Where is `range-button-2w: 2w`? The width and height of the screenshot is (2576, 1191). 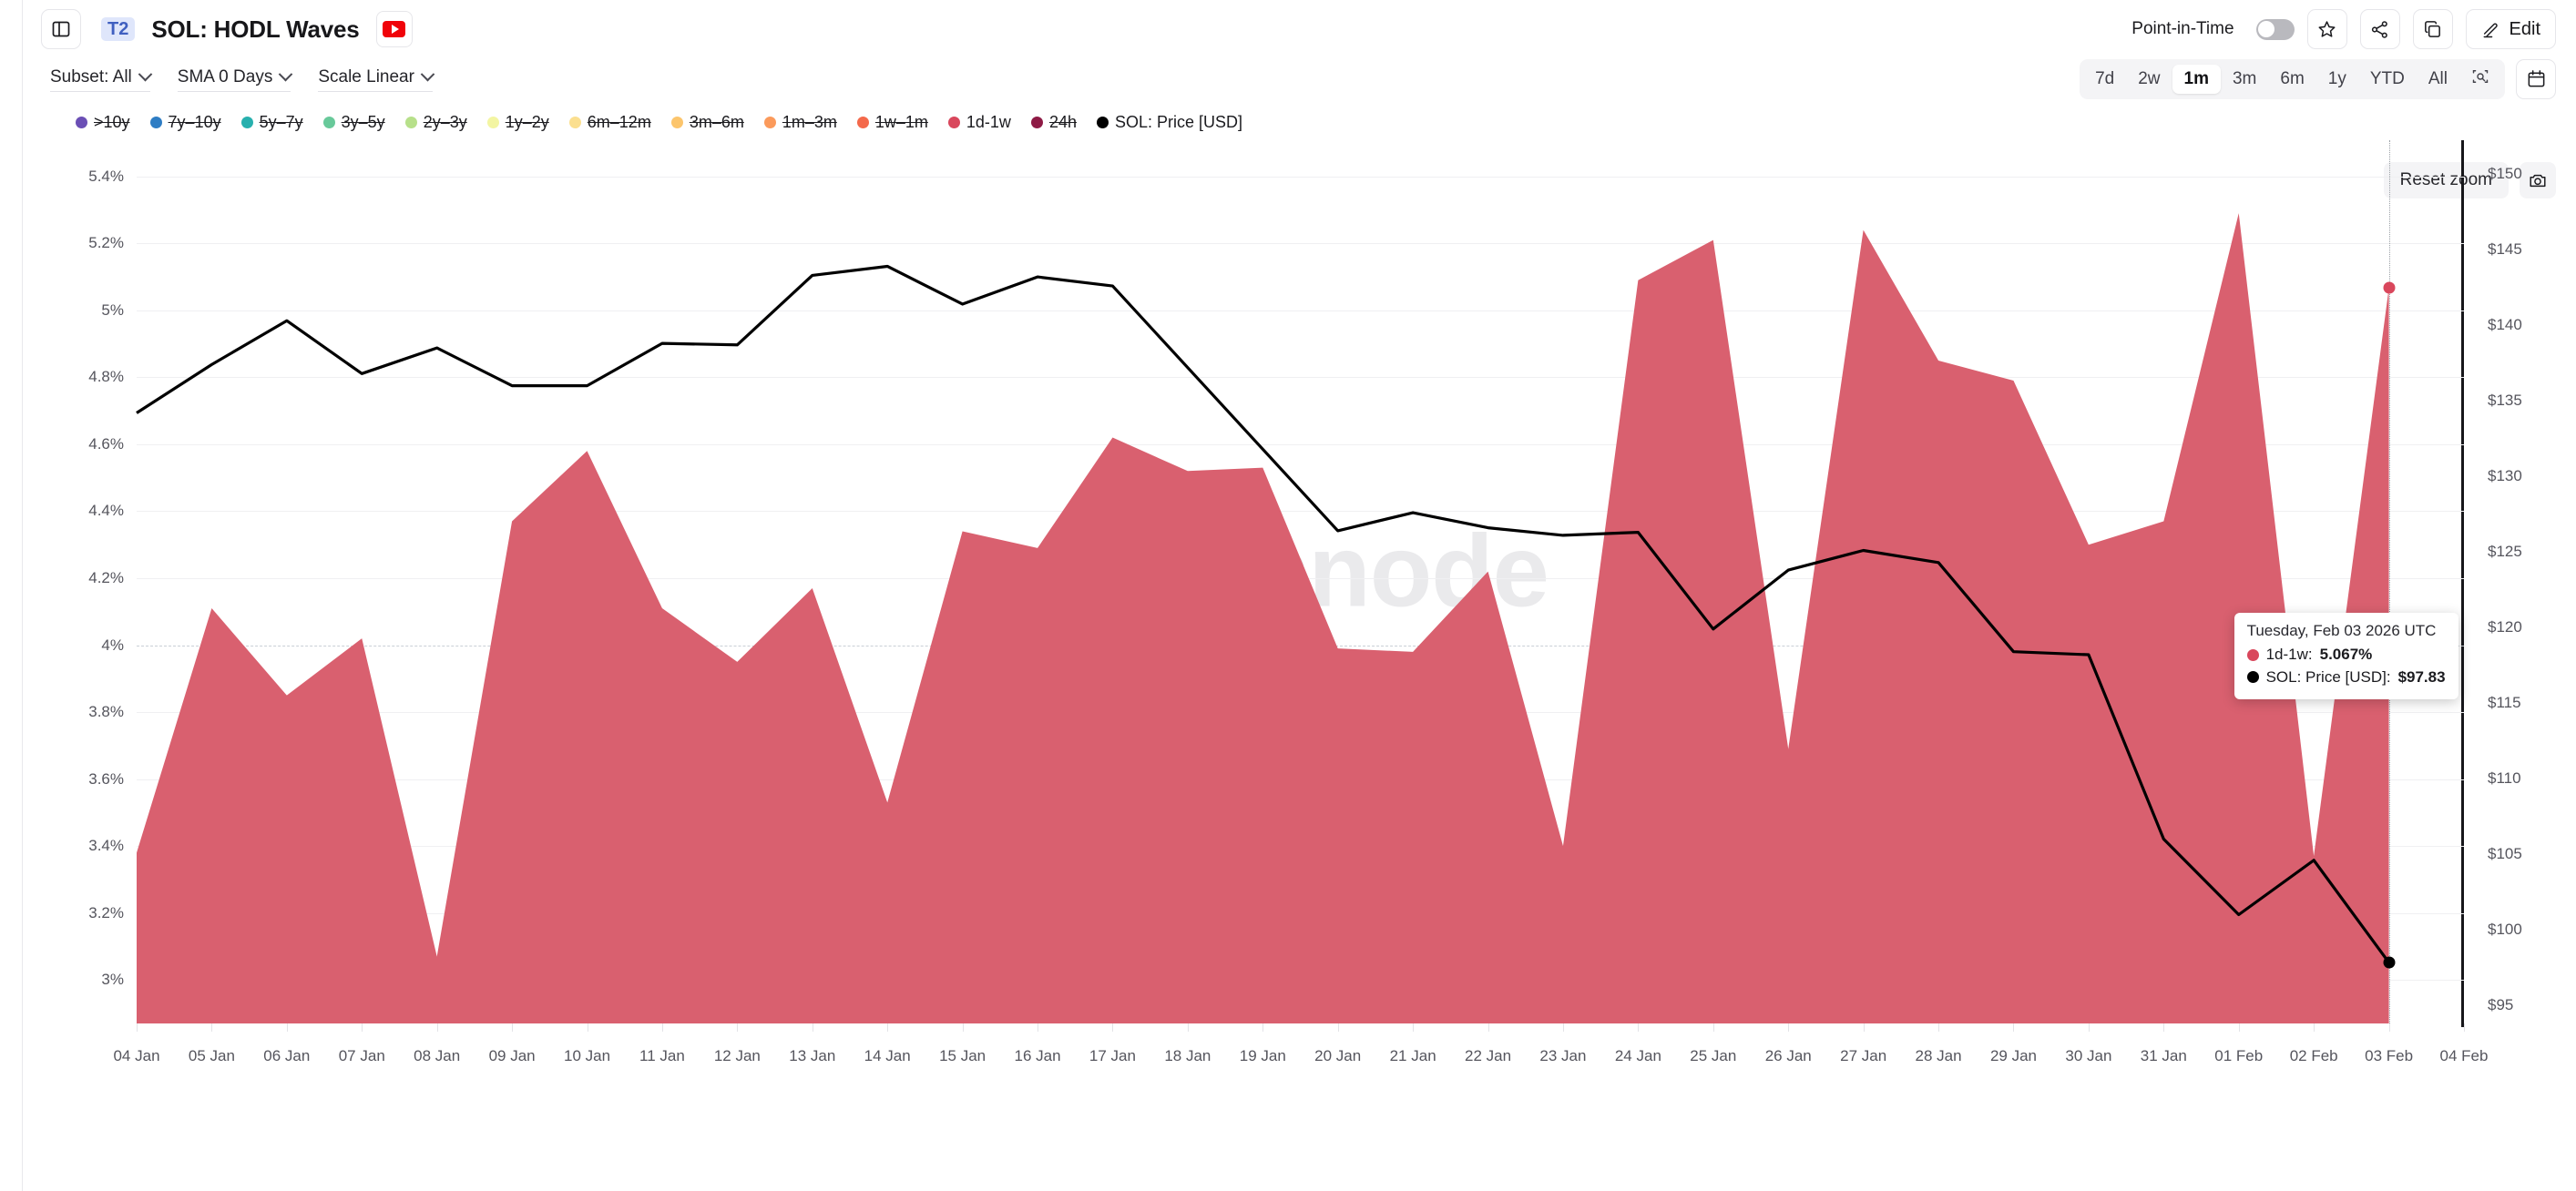
range-button-2w: 2w is located at coordinates (2149, 80).